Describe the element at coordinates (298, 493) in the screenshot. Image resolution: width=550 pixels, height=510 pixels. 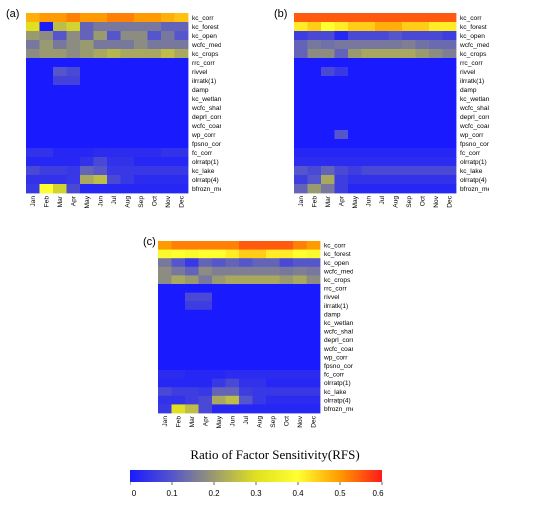
I see `colorbar-tick-label: 0.4` at that location.